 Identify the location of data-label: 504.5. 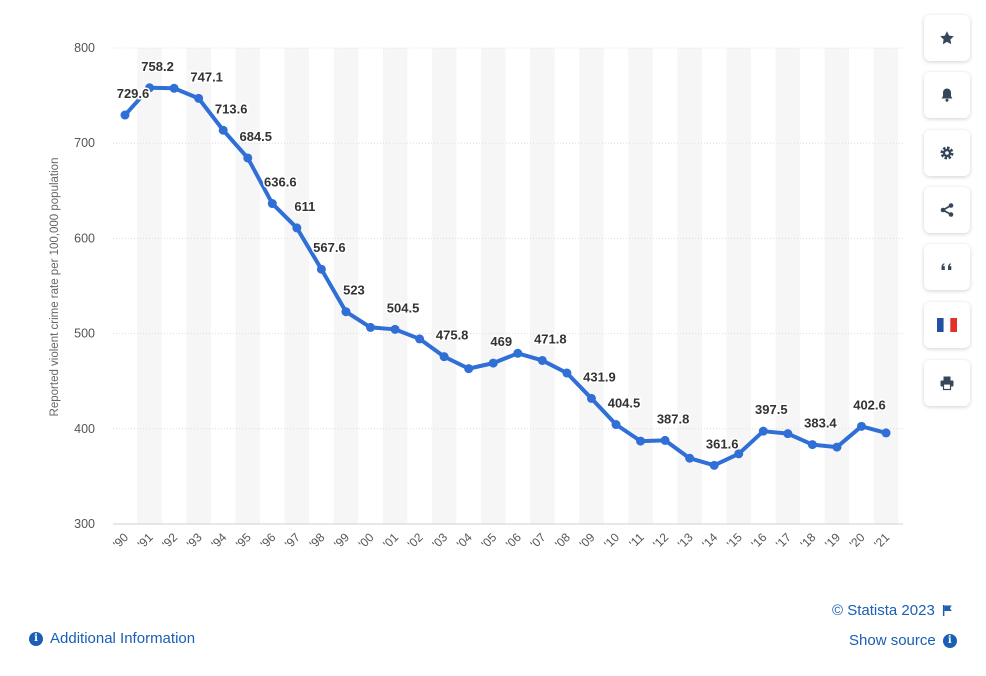
(403, 307).